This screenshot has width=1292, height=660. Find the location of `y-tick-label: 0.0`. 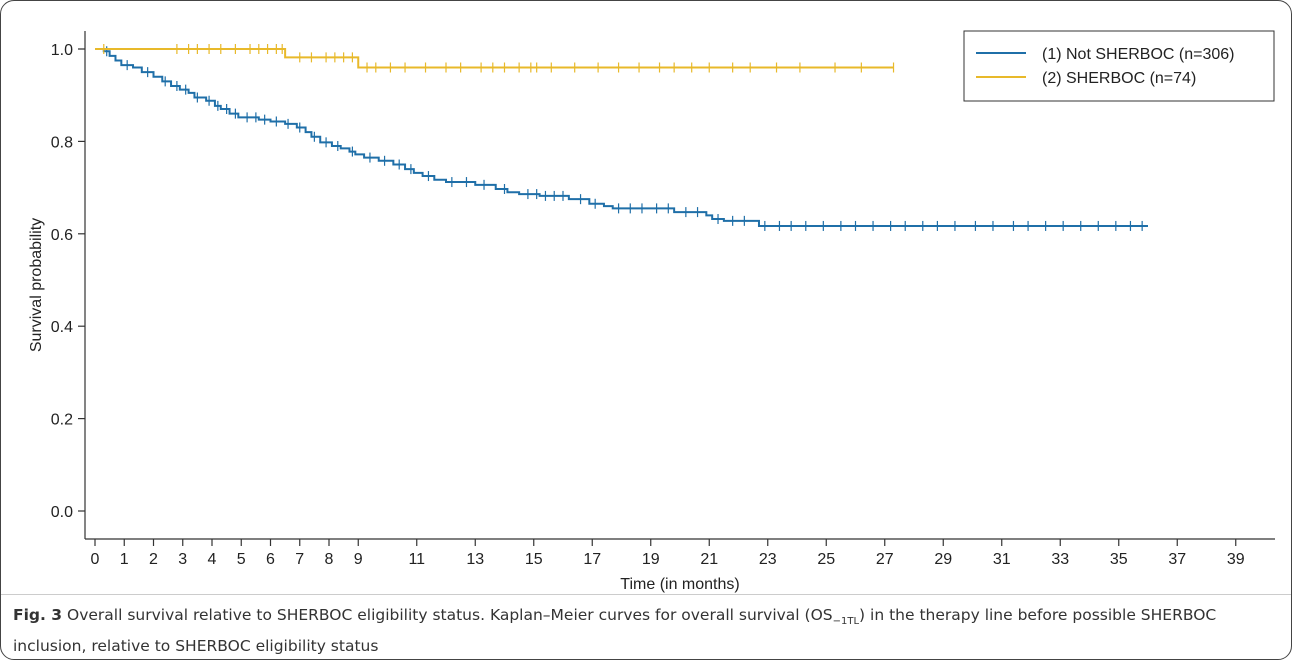

y-tick-label: 0.0 is located at coordinates (62, 512).